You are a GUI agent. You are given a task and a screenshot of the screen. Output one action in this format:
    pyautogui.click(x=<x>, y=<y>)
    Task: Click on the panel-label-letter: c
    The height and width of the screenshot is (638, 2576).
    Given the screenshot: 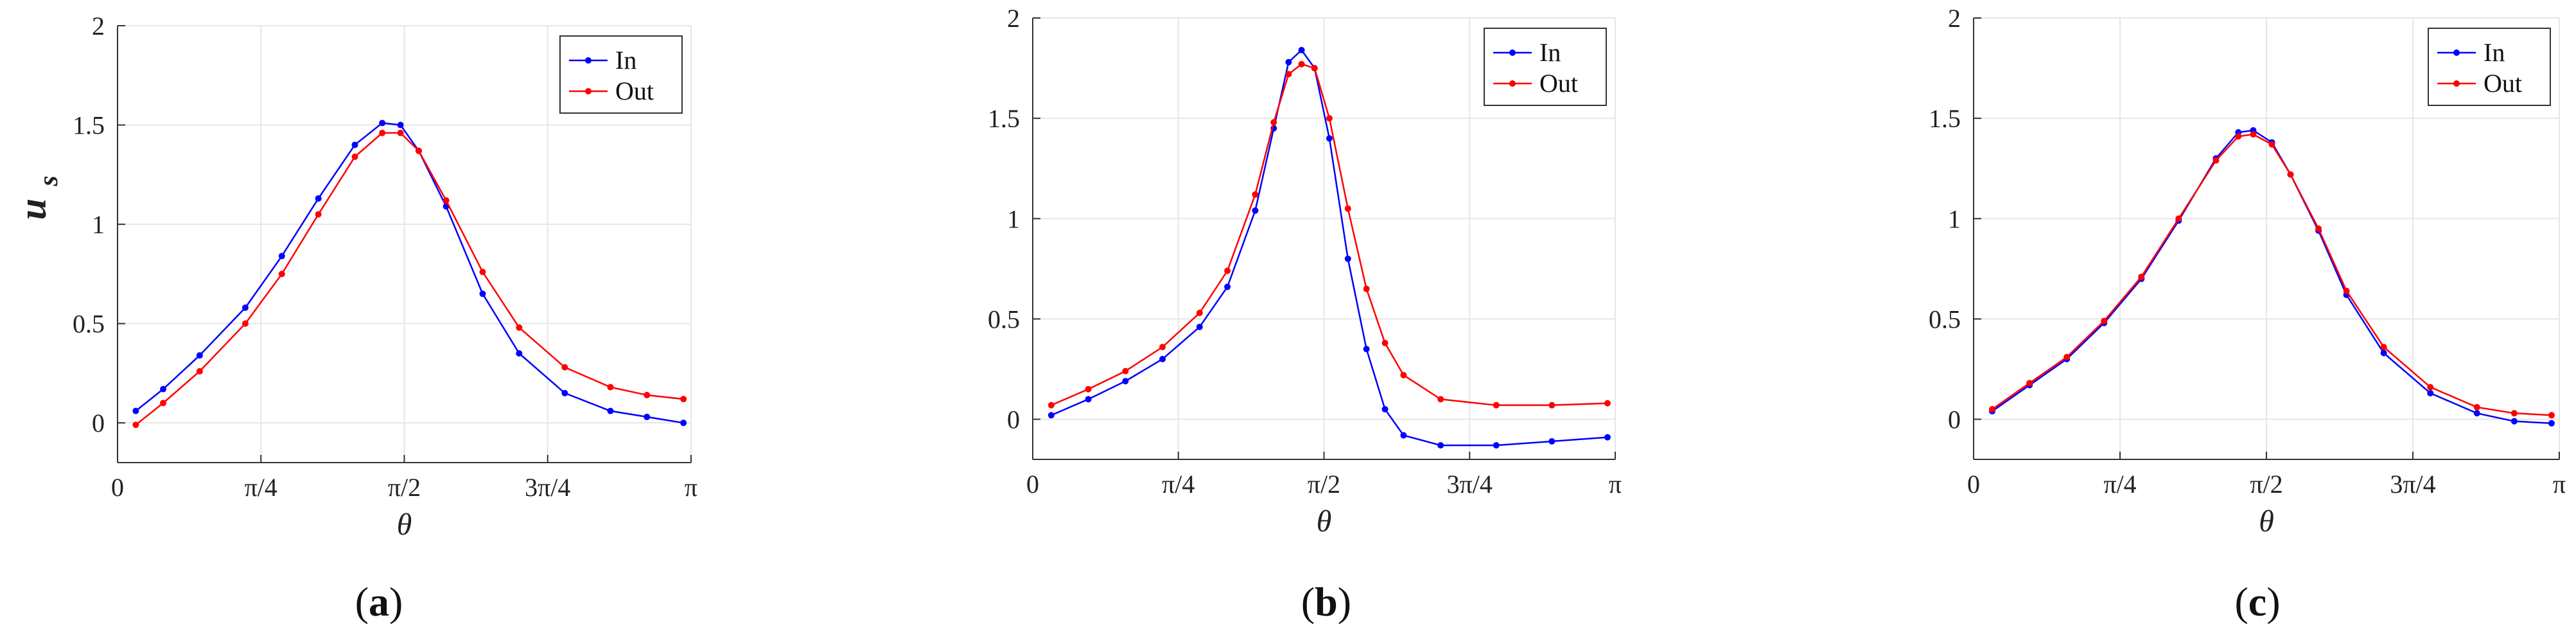 What is the action you would take?
    pyautogui.click(x=2257, y=602)
    